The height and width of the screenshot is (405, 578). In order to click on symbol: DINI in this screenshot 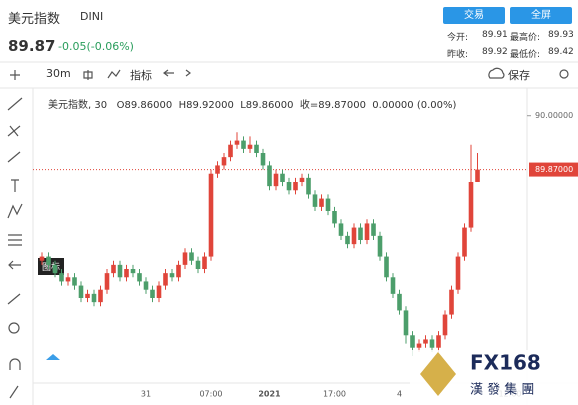, I will do `click(92, 16)`.